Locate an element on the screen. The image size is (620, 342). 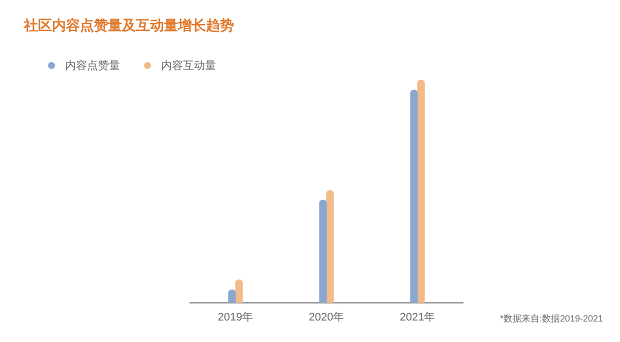
chart-title: 社区内容点赞量及互动量增长趋势 is located at coordinates (129, 26).